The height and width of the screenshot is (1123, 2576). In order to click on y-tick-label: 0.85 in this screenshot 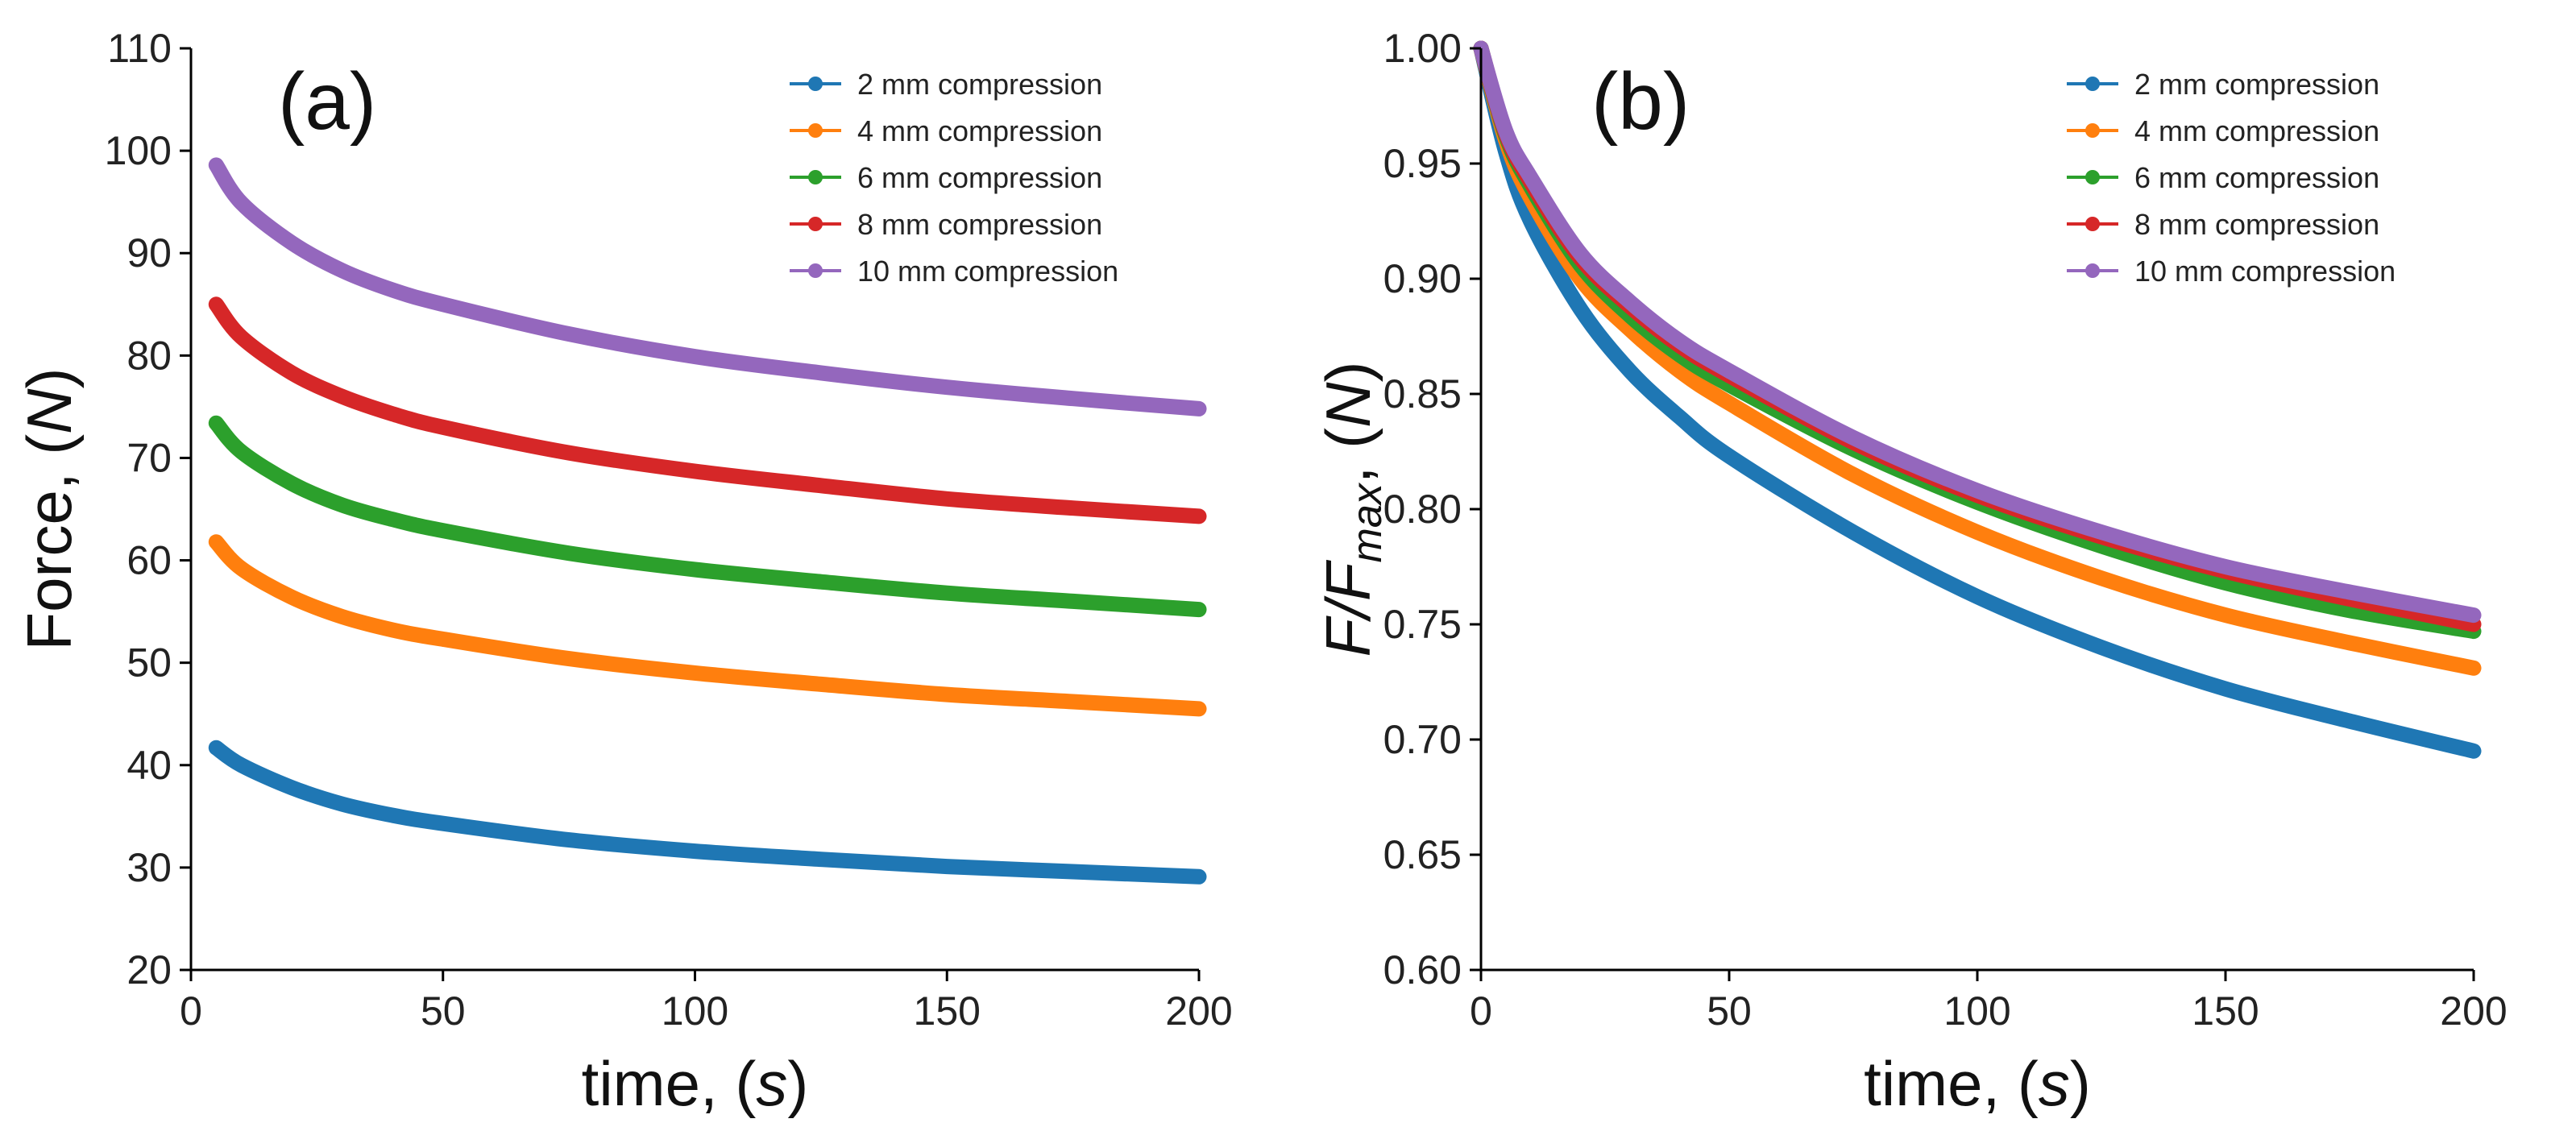, I will do `click(1422, 393)`.